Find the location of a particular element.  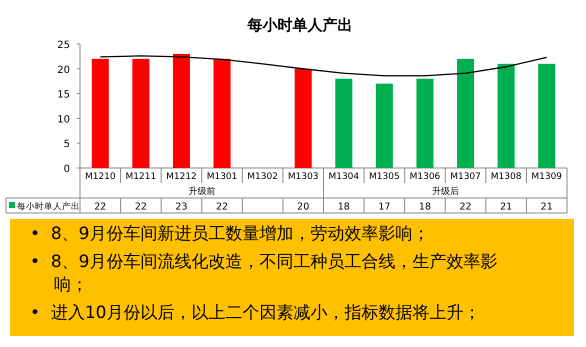

x-tick-label: M1301 is located at coordinates (222, 177).